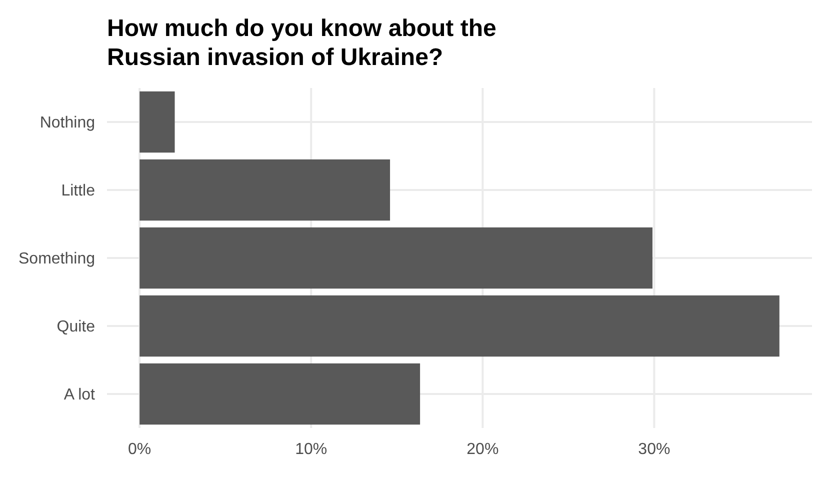  What do you see at coordinates (654, 449) in the screenshot?
I see `x-tick-label: 30%` at bounding box center [654, 449].